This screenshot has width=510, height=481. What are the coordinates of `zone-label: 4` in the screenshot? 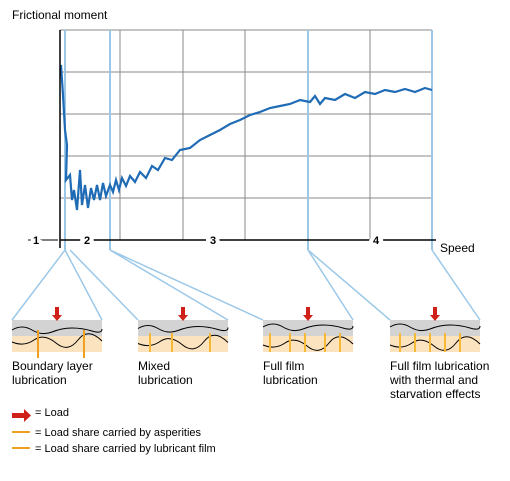 It's located at (376, 241).